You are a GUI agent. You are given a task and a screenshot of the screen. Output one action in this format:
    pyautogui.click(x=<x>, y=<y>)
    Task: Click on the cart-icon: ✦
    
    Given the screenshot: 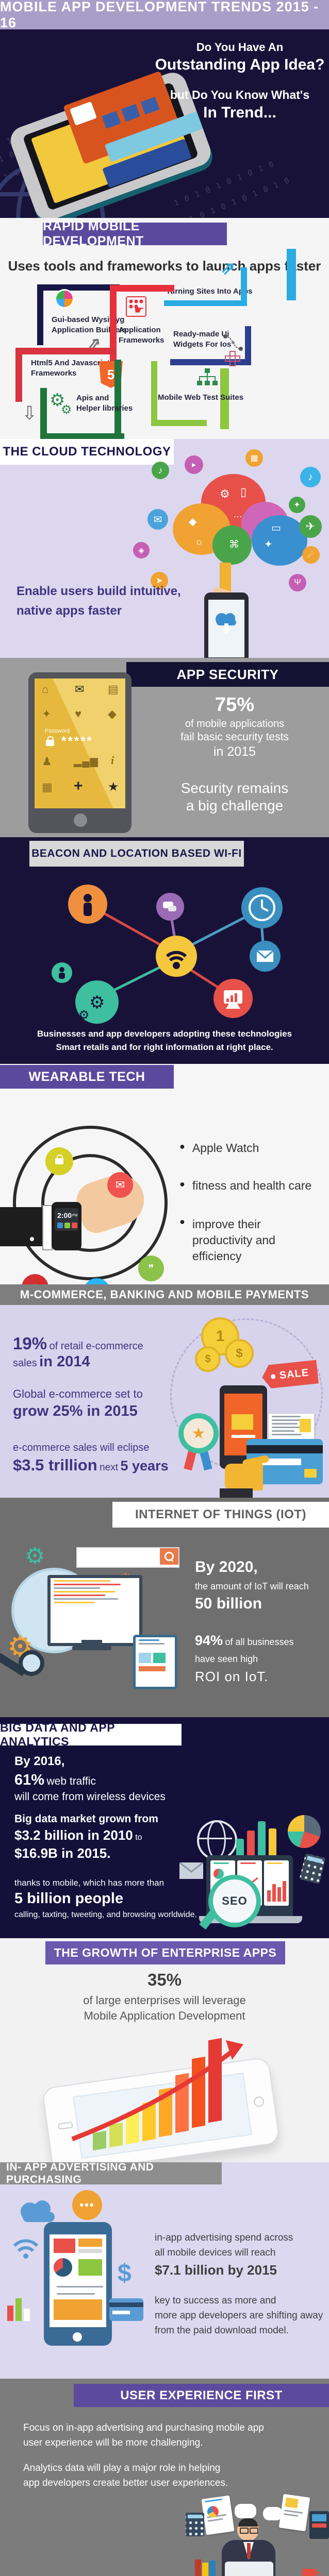 What is the action you would take?
    pyautogui.click(x=47, y=713)
    